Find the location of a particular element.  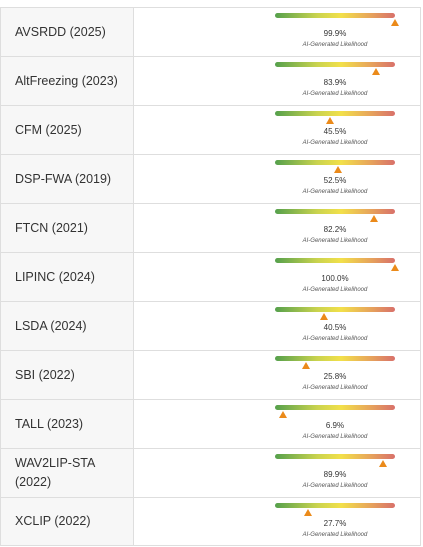

detector-name: LSDA (2024) is located at coordinates (67, 326).